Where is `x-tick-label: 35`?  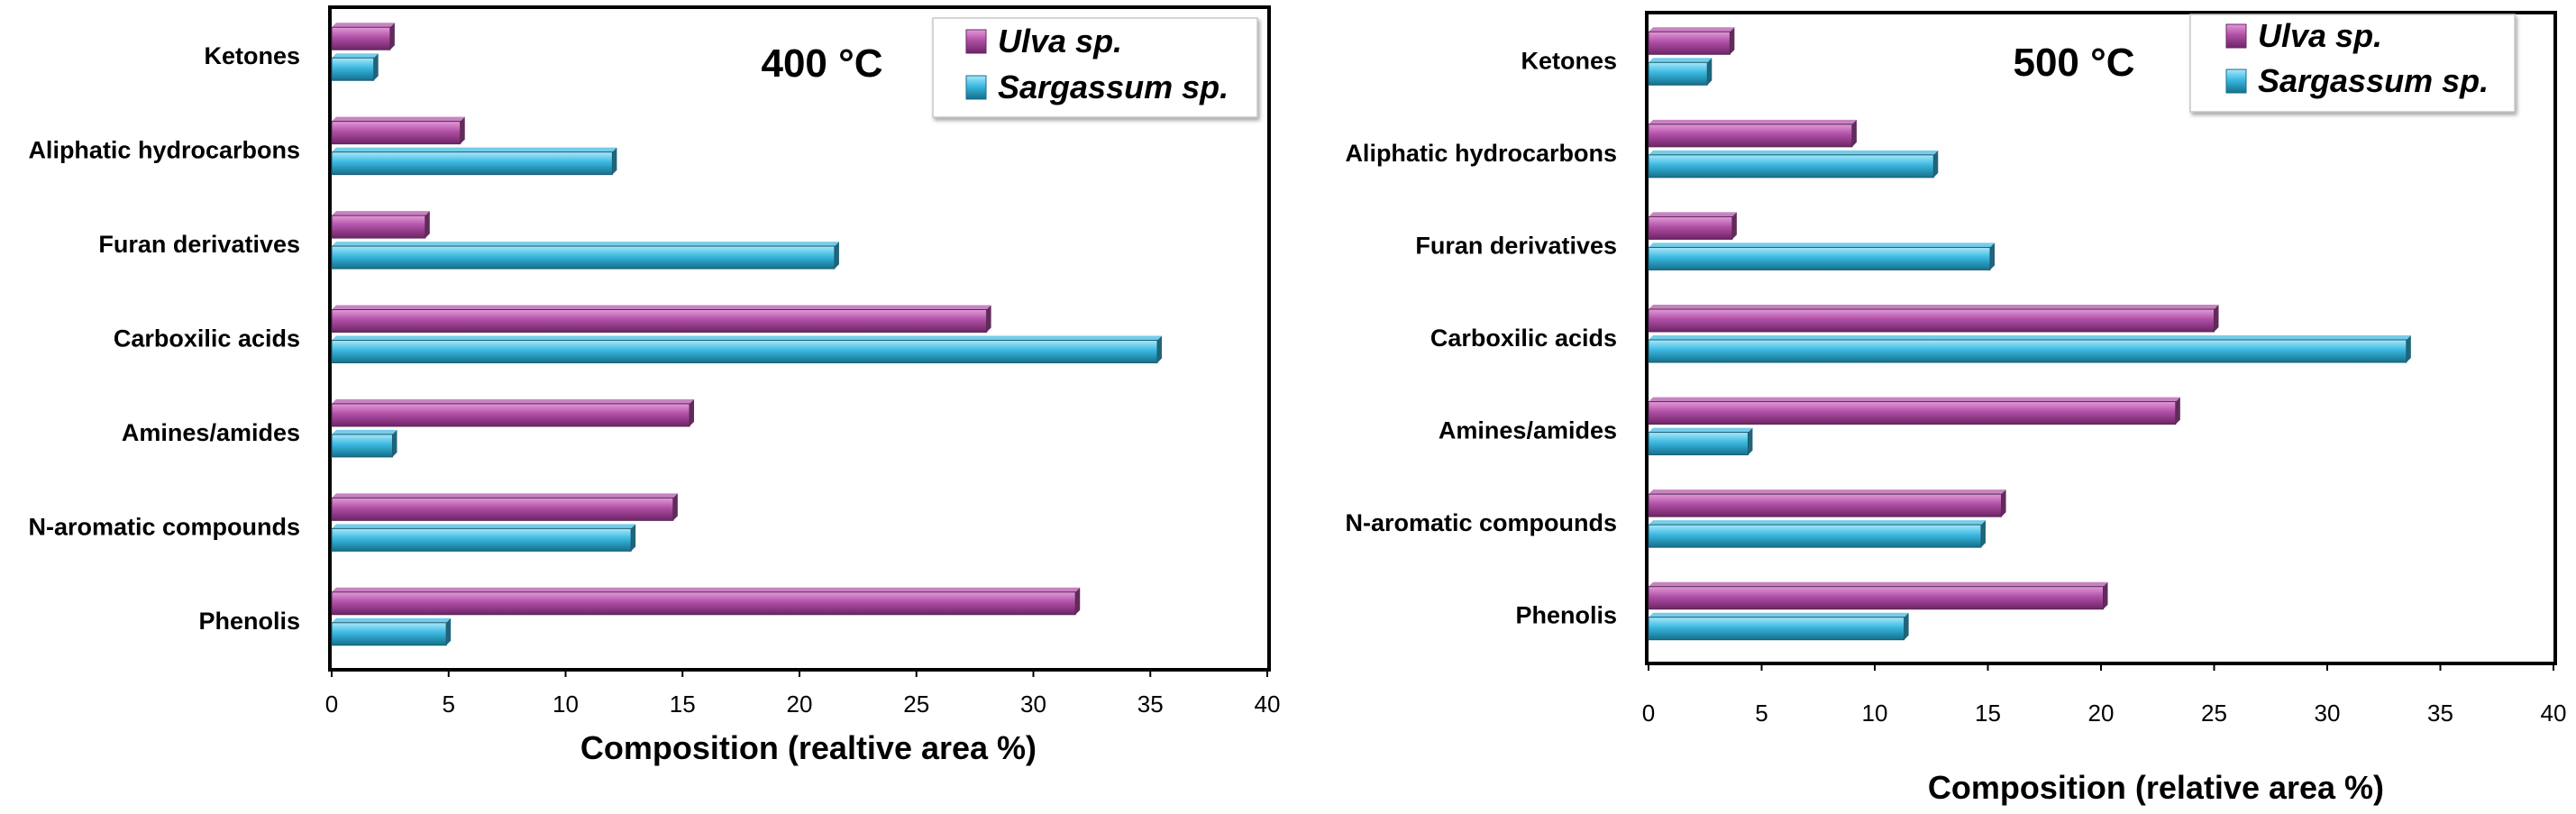
x-tick-label: 35 is located at coordinates (2440, 713).